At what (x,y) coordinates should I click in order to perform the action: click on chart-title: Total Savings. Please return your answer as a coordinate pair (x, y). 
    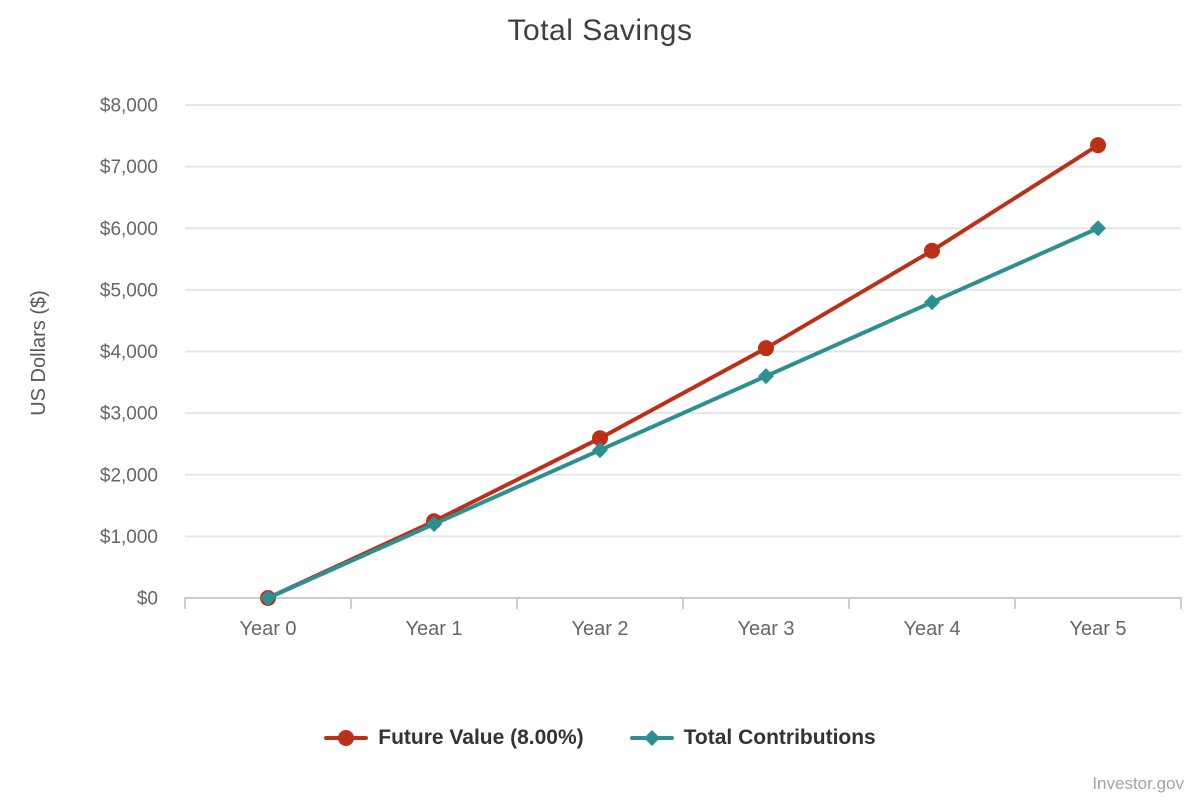
    Looking at the image, I should click on (600, 30).